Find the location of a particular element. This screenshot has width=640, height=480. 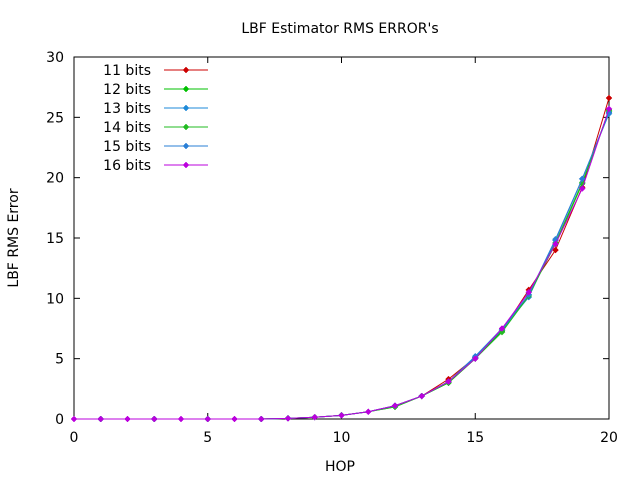

legend-entry: 16 bits is located at coordinates (155, 166).